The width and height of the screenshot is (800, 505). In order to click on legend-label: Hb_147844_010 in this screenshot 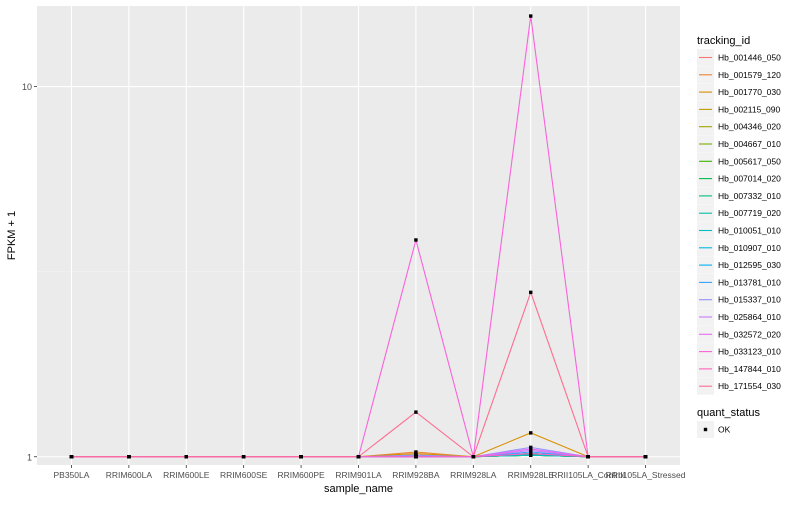, I will do `click(749, 369)`.